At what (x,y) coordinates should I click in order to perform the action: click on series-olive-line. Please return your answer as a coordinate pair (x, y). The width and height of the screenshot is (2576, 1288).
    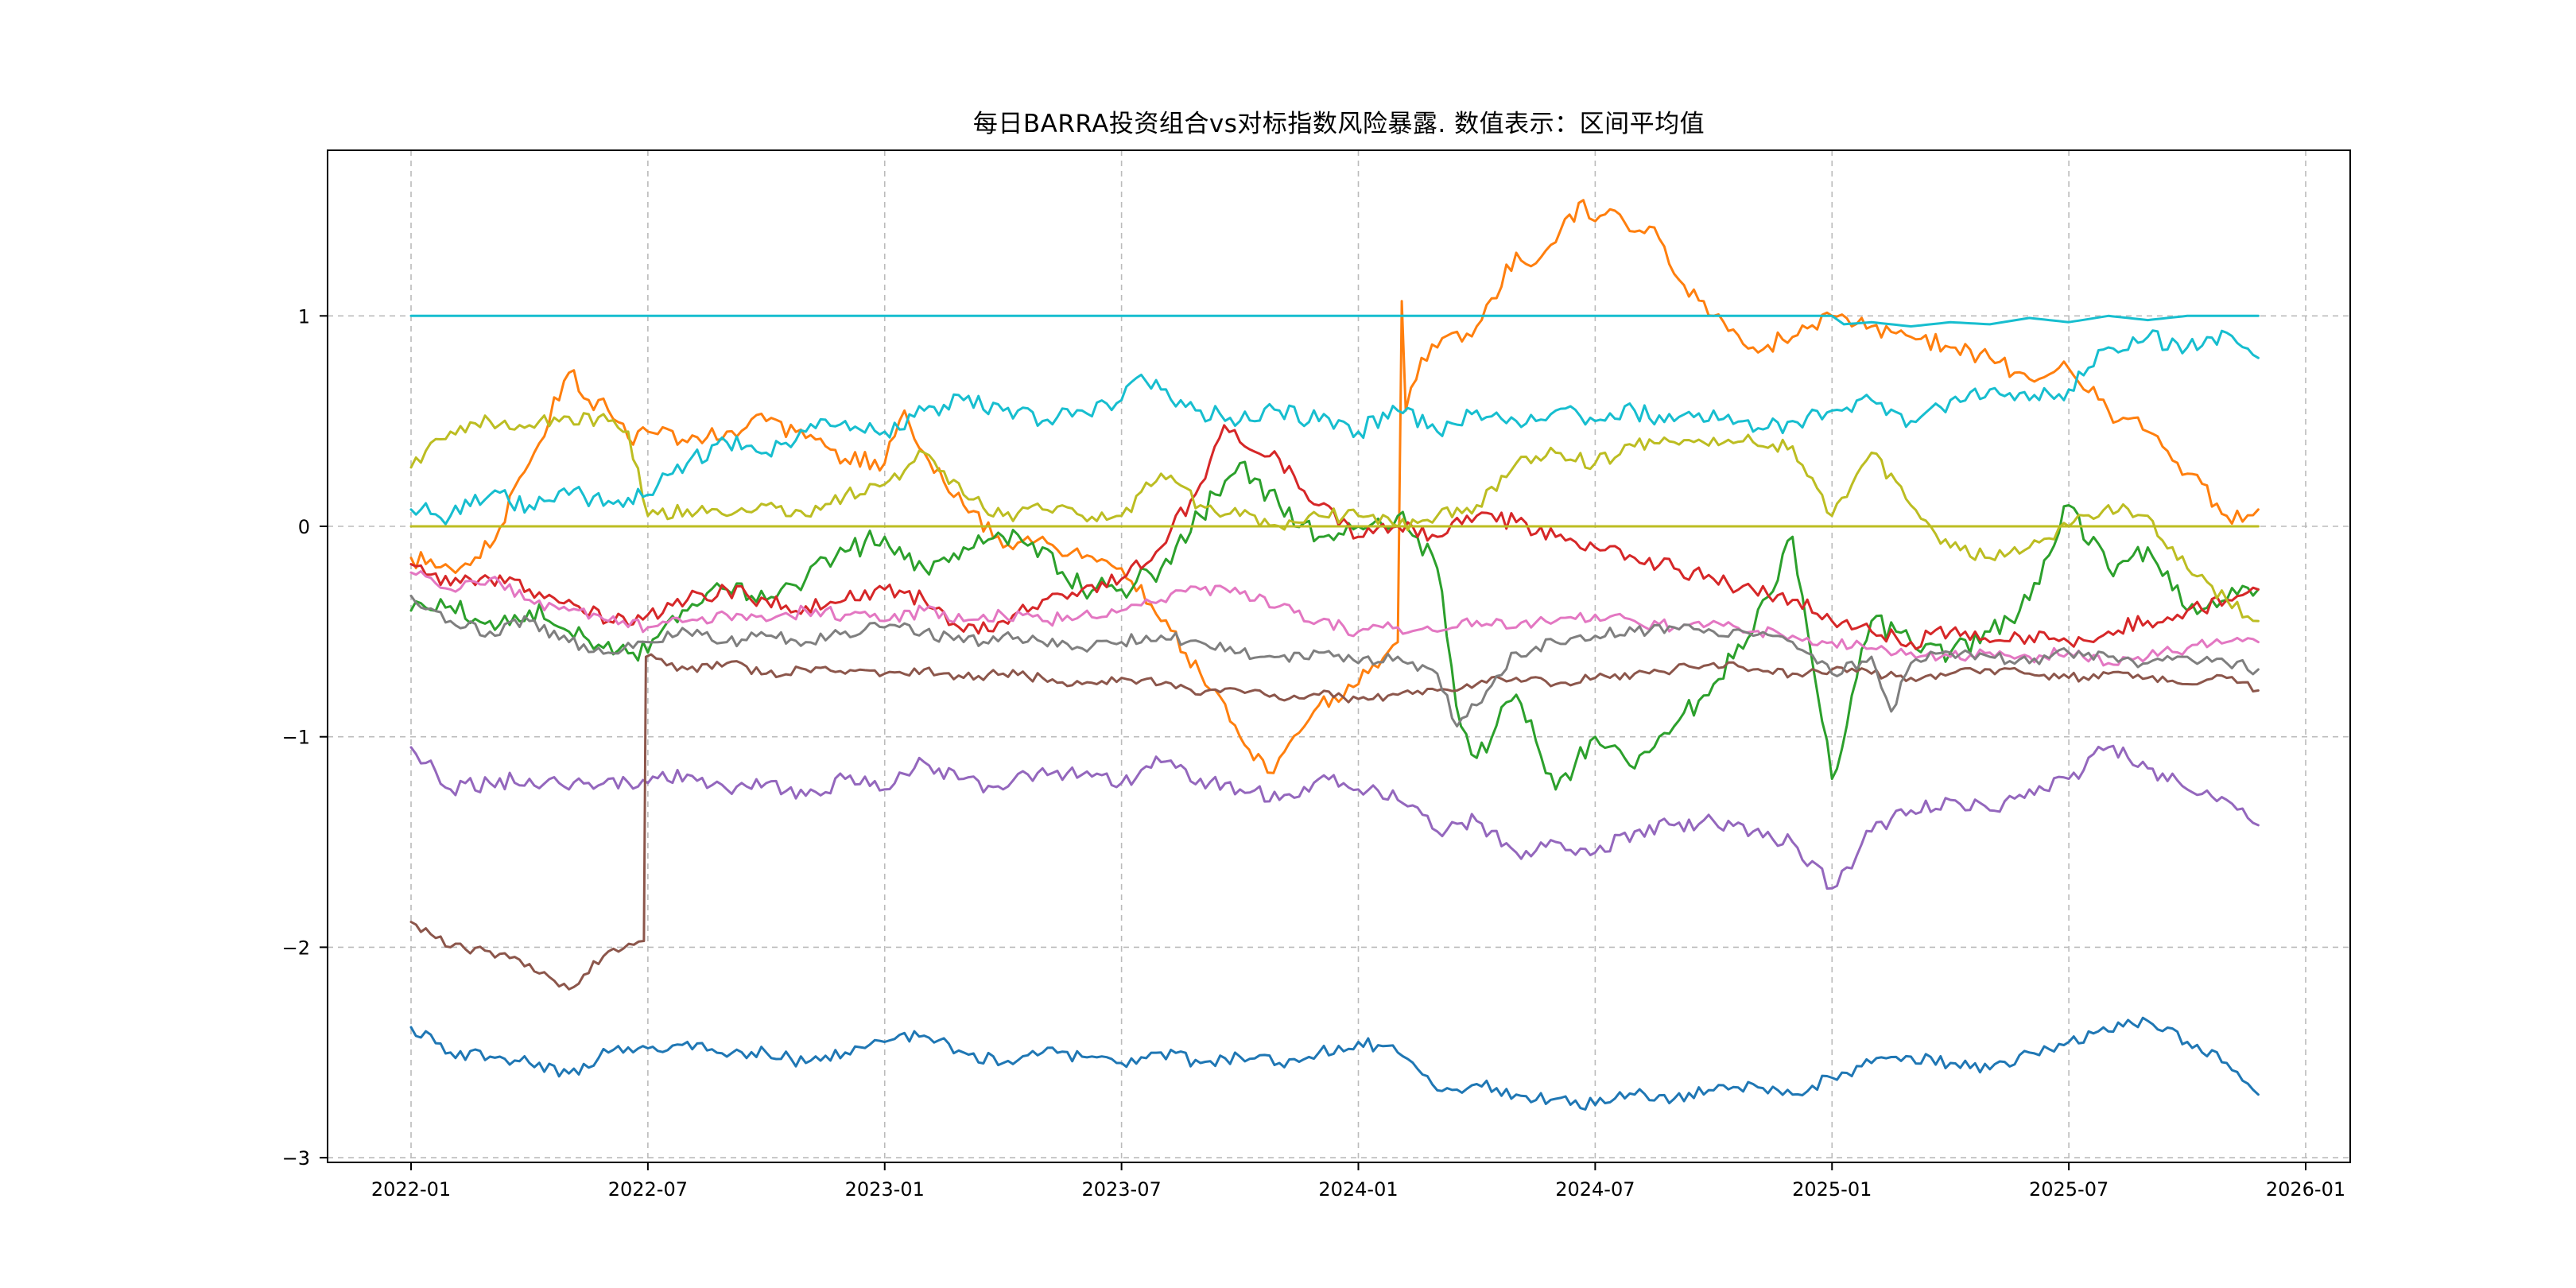
    Looking at the image, I should click on (1334, 518).